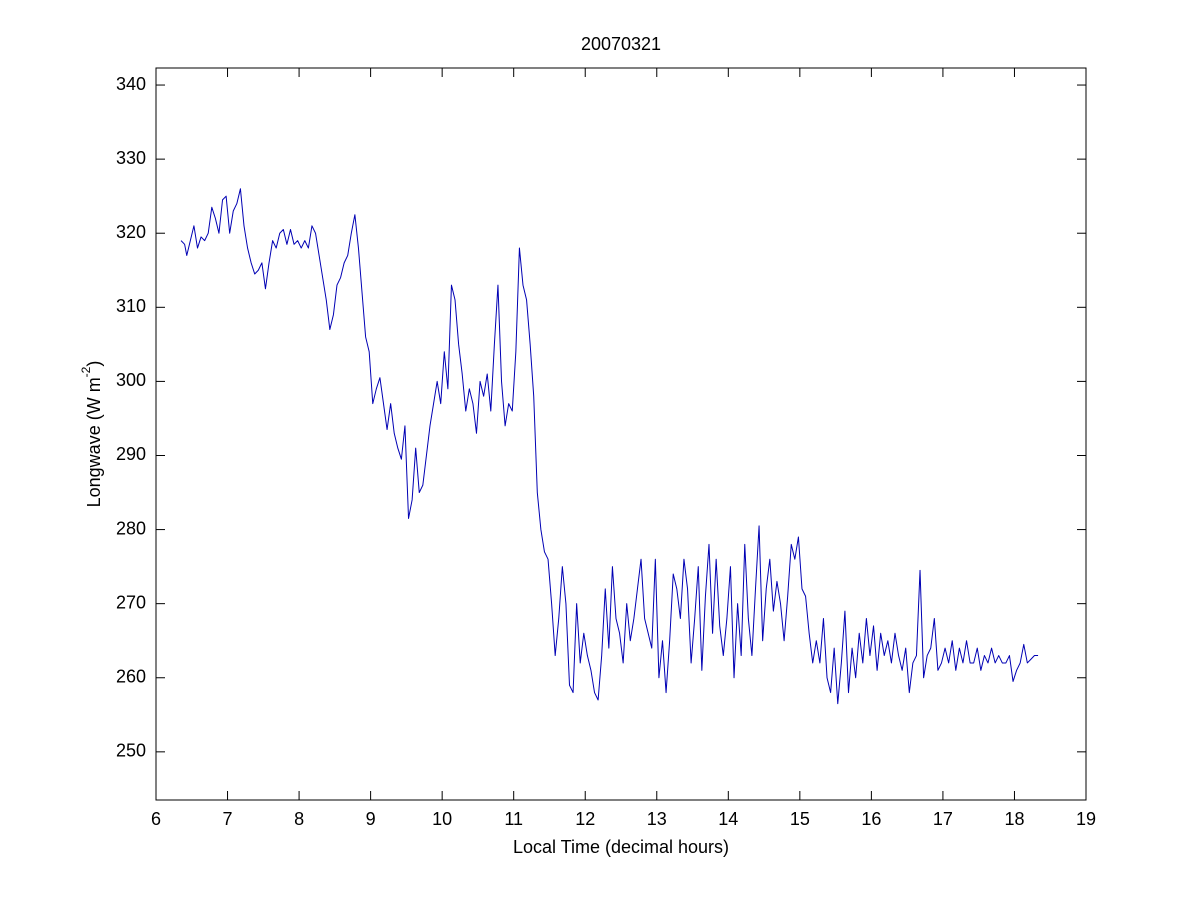 This screenshot has width=1200, height=900. Describe the element at coordinates (86, 371) in the screenshot. I see `y-axis-label-sup: -2` at that location.